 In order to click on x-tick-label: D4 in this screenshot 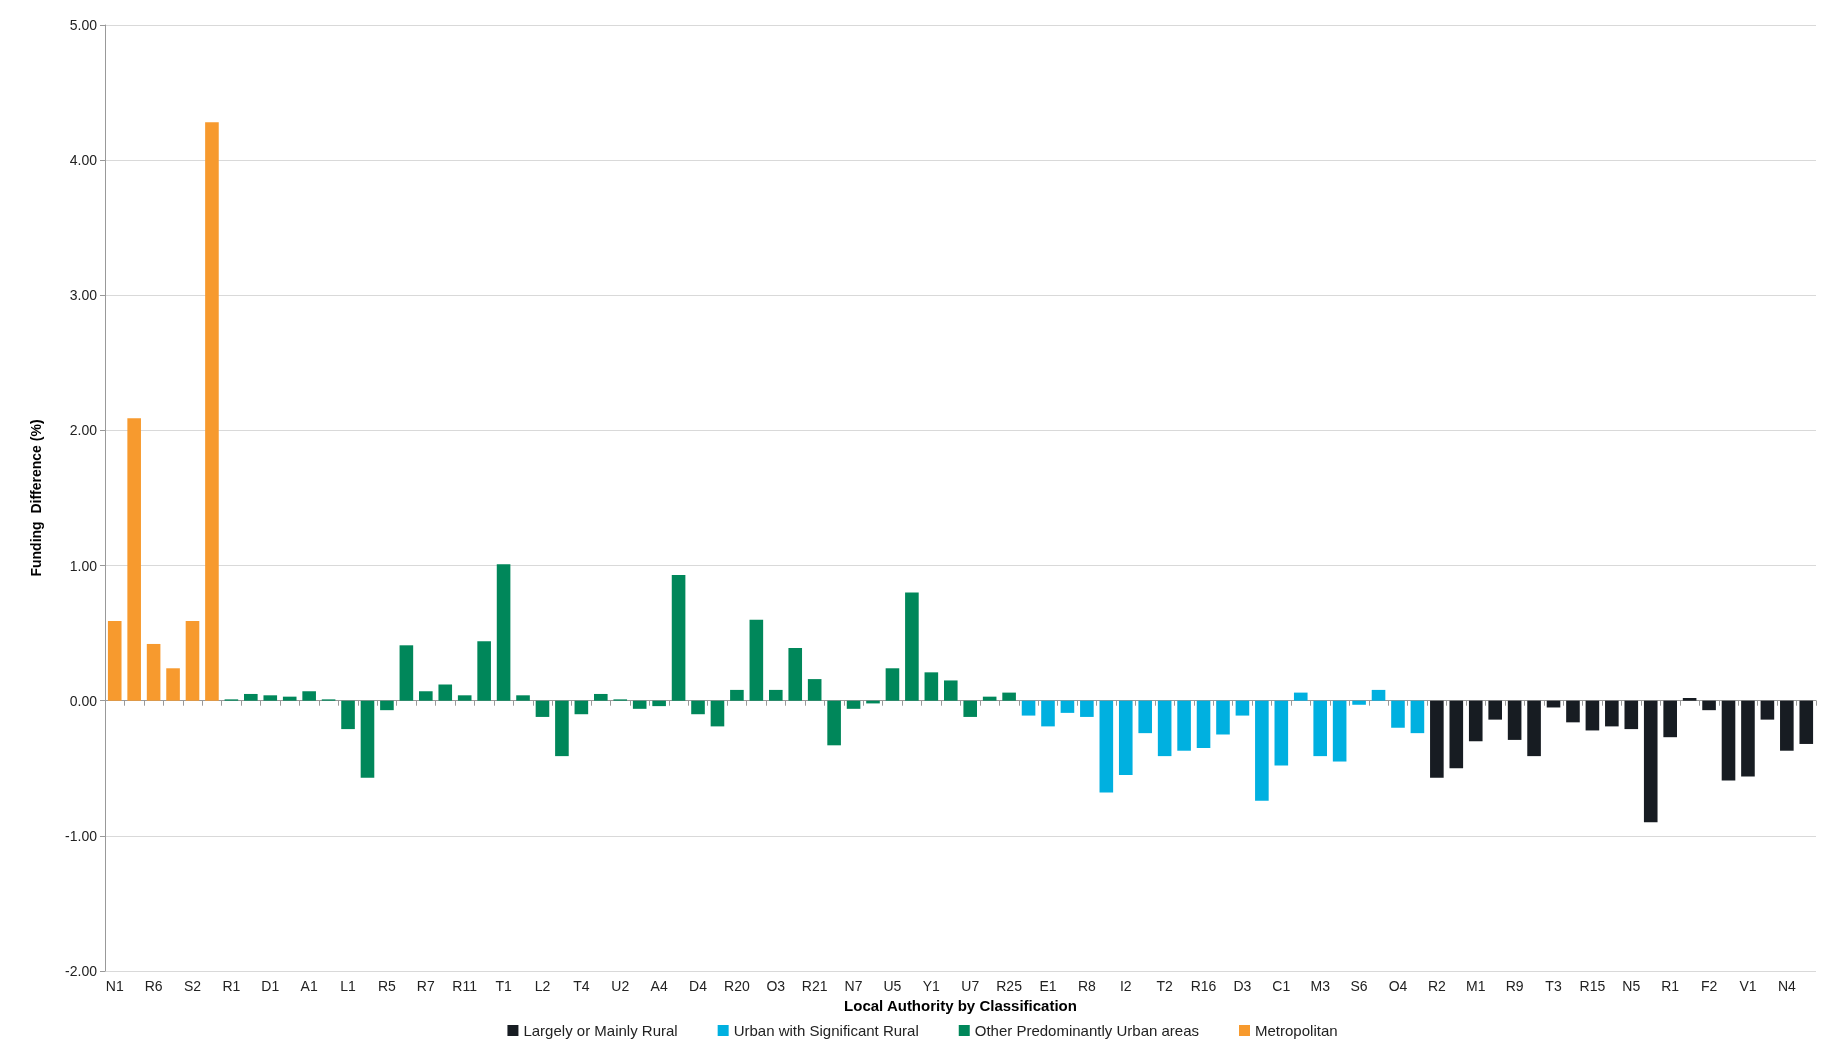, I will do `click(698, 986)`.